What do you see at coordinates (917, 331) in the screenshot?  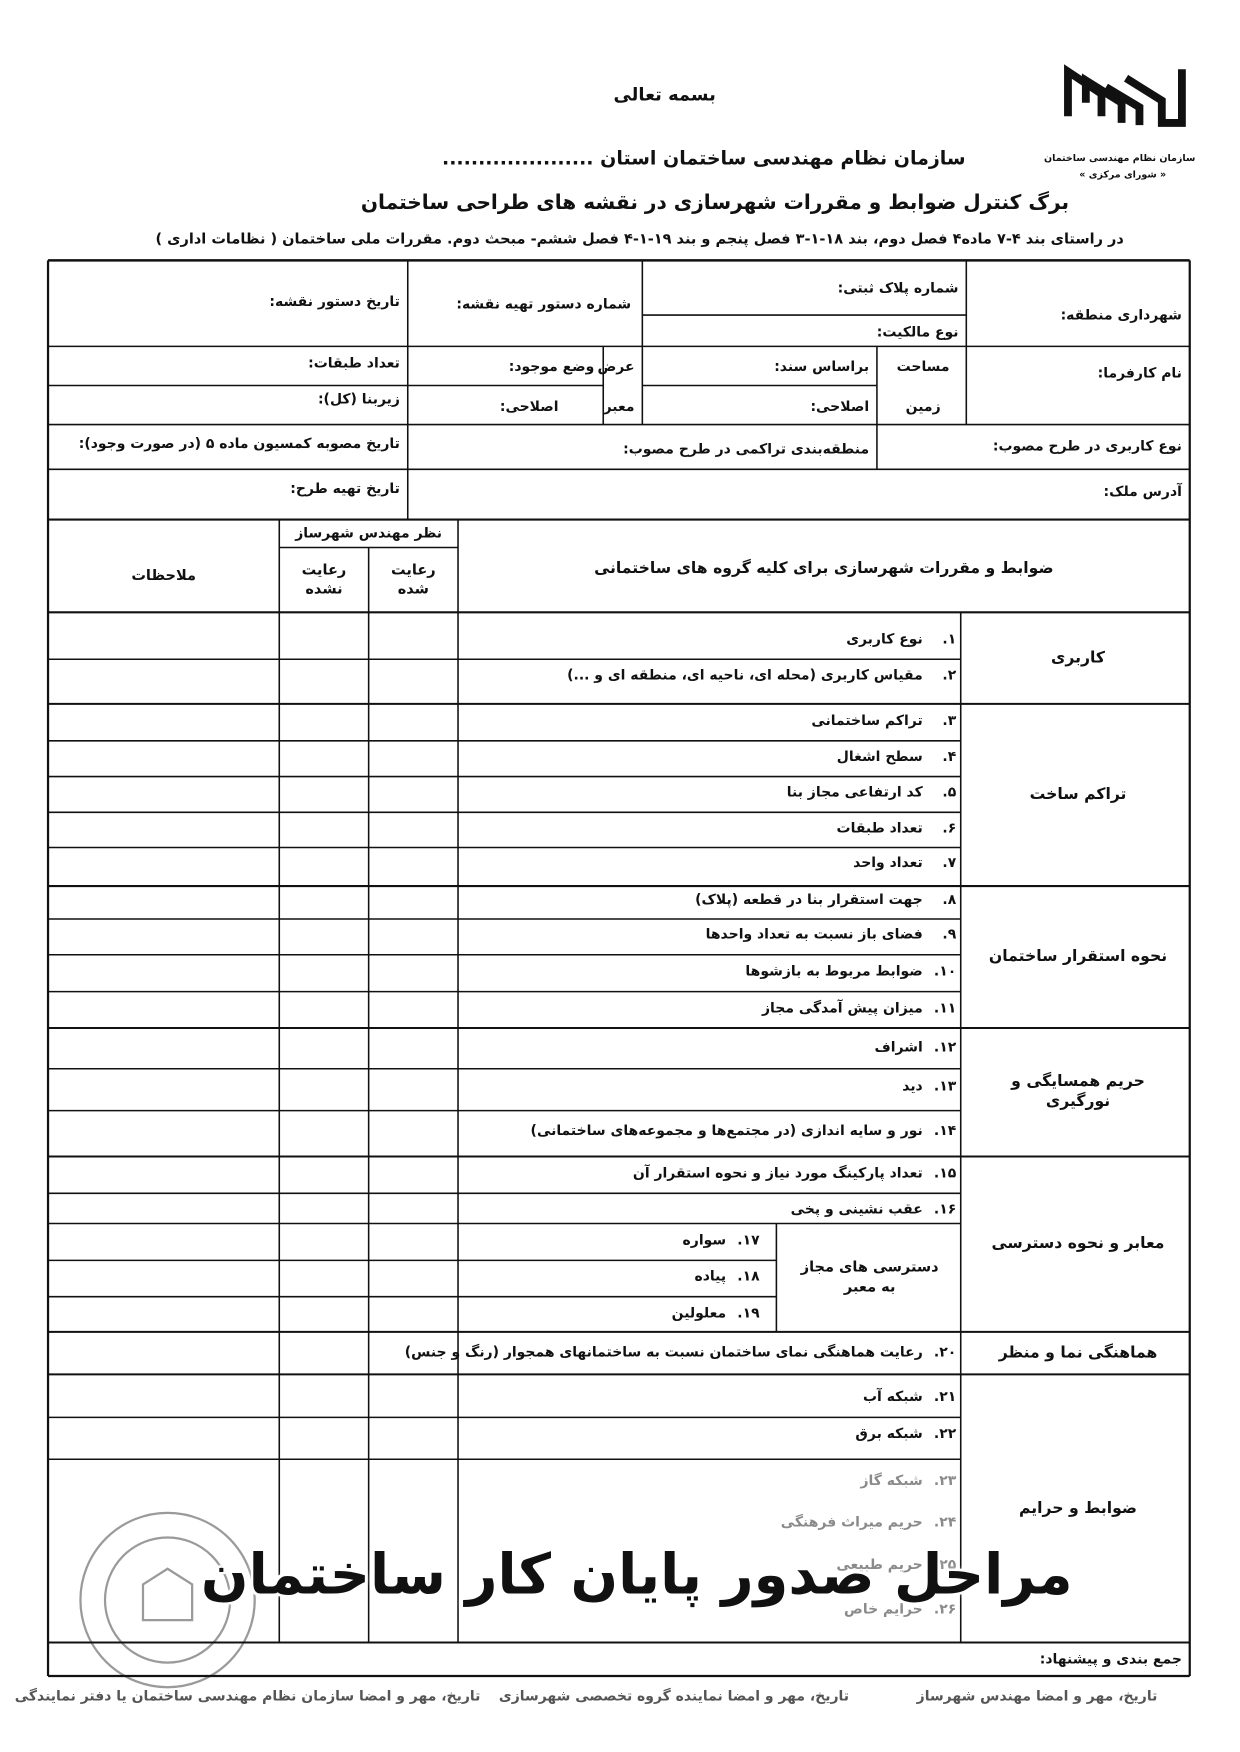 I see `info-label: نوع مالکیت:` at bounding box center [917, 331].